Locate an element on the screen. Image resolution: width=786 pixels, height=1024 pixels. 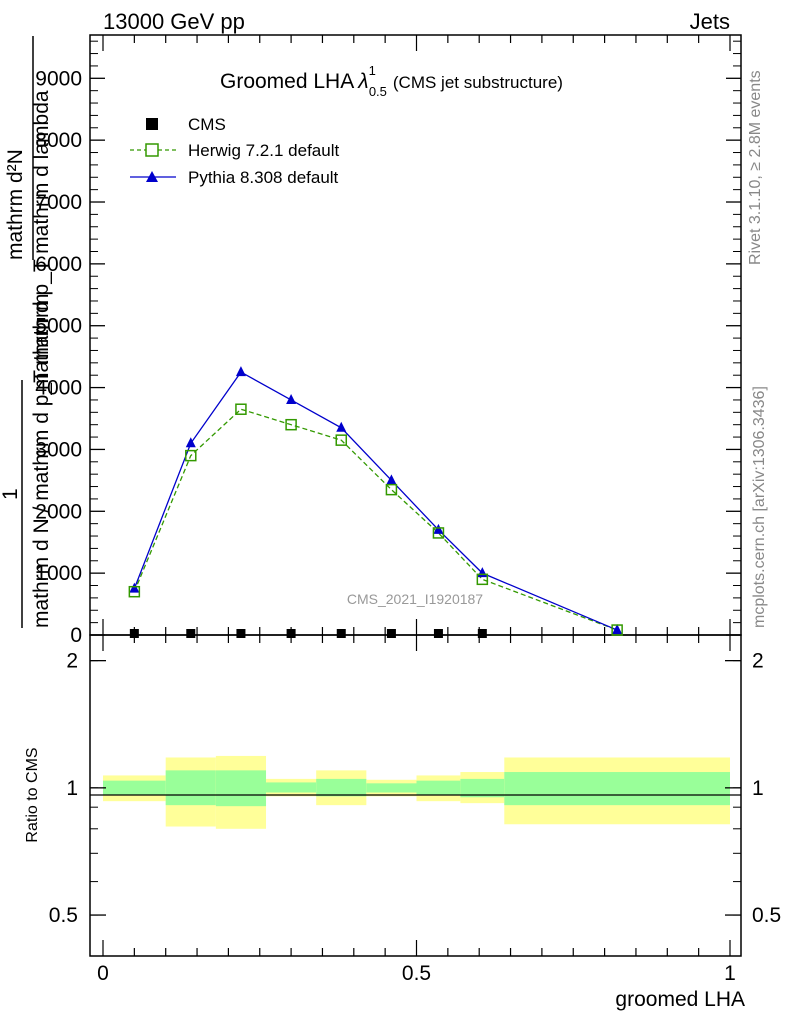
ratio-xtick-label: 1 is located at coordinates (730, 973).